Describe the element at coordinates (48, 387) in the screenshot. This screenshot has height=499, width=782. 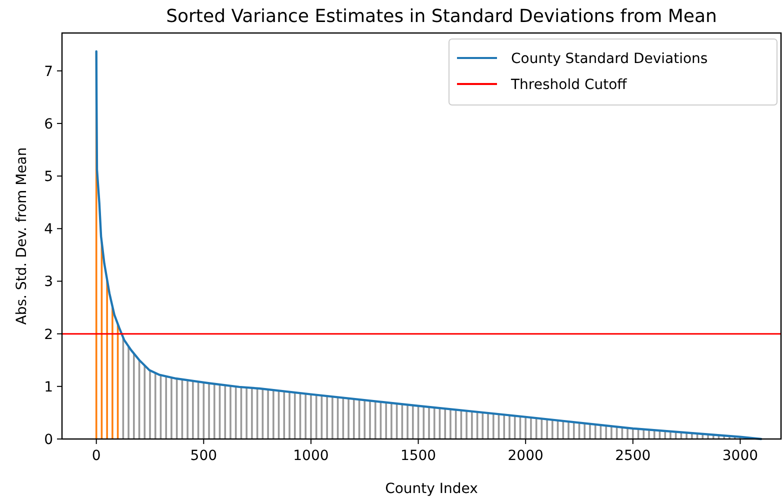
I see `y-tick-label: 1` at that location.